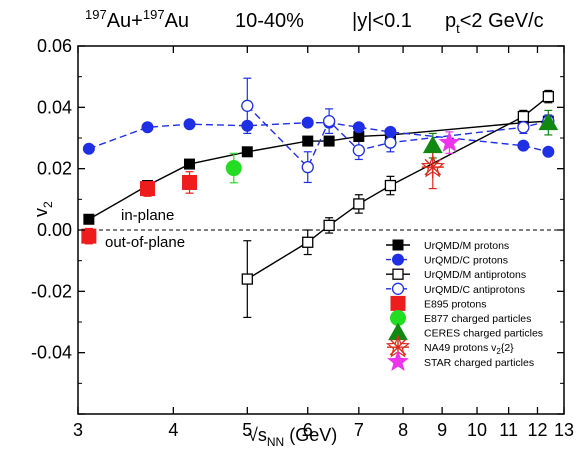  I want to click on legend-label-e877-charged-particles: E877 charged particles, so click(477, 319).